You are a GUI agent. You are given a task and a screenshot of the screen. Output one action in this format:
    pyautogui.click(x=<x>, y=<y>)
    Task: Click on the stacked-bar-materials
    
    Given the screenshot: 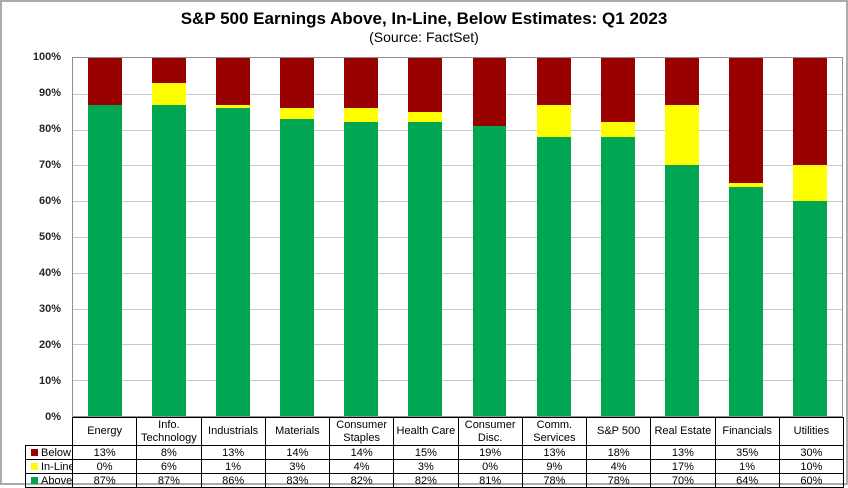 What is the action you would take?
    pyautogui.click(x=297, y=237)
    